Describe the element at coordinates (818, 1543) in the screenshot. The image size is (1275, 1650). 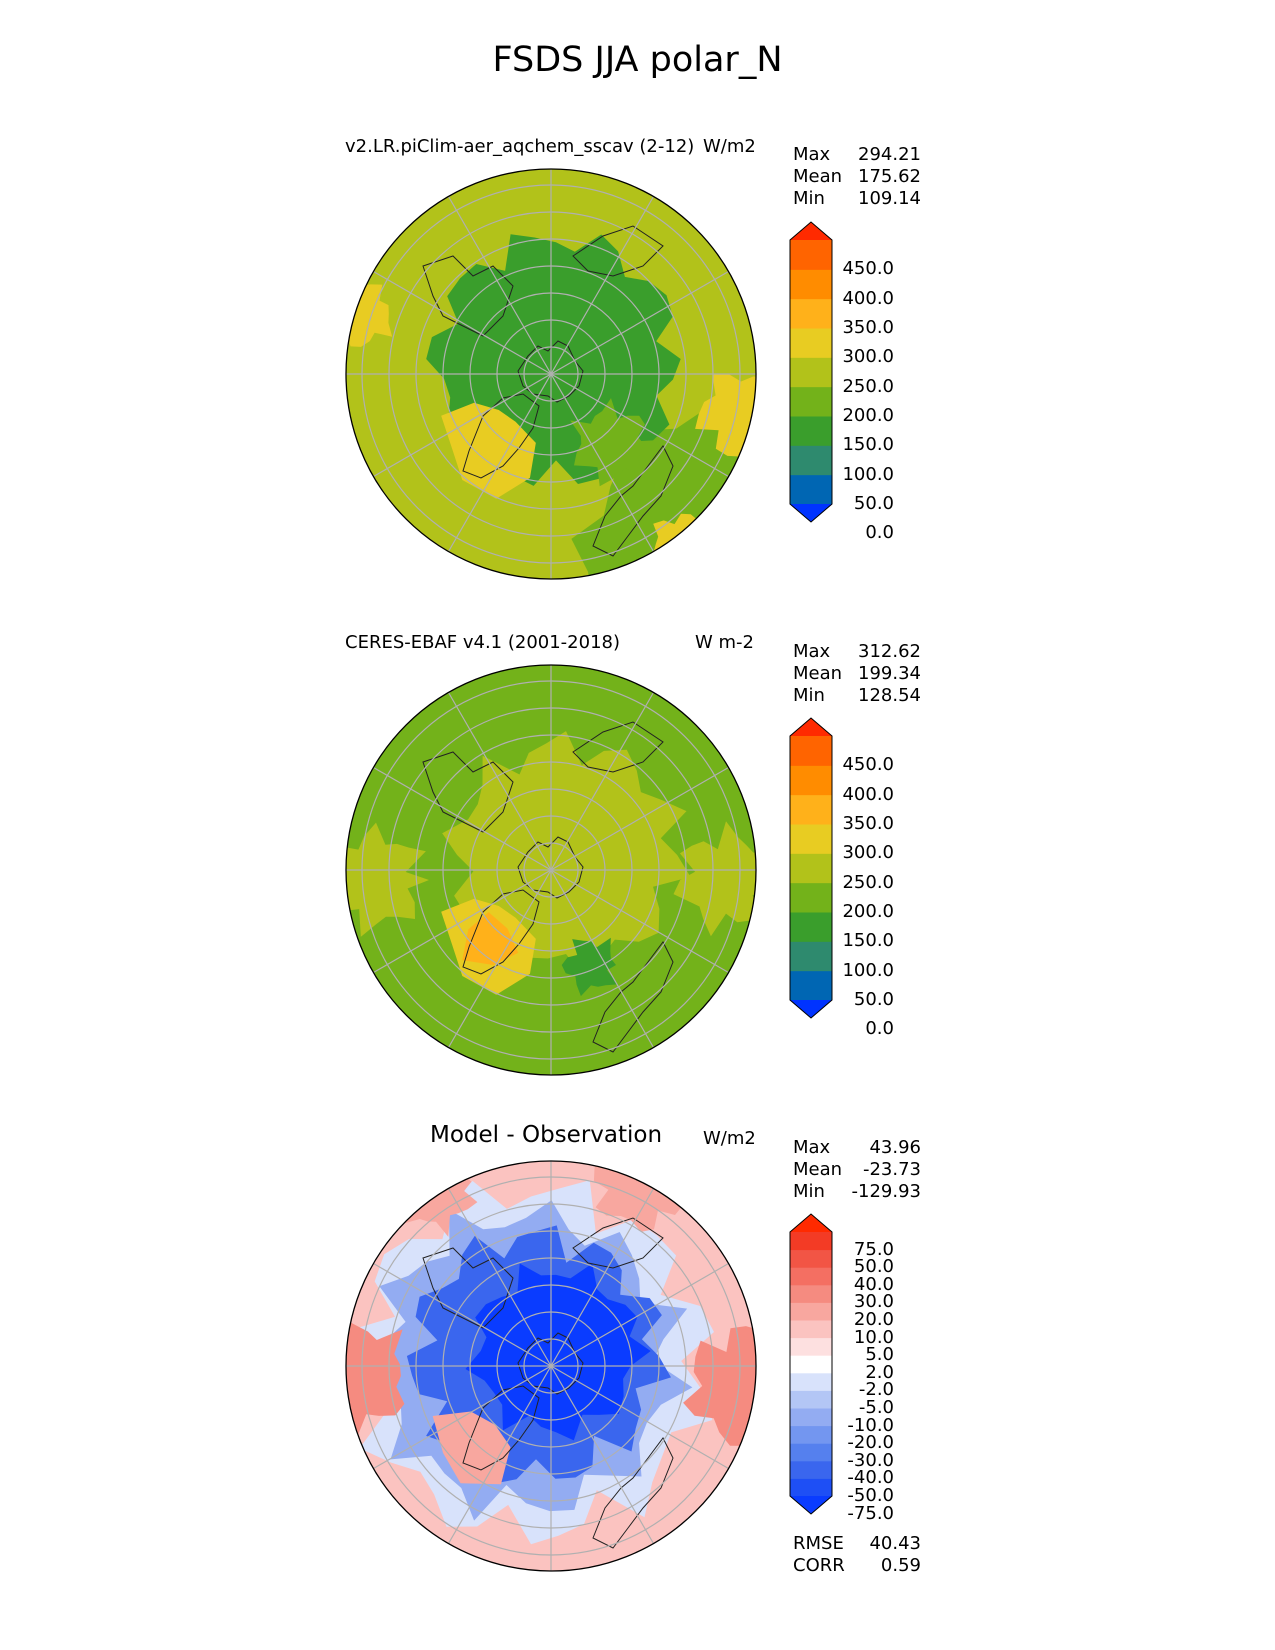
I see `metric-label: RMSE` at that location.